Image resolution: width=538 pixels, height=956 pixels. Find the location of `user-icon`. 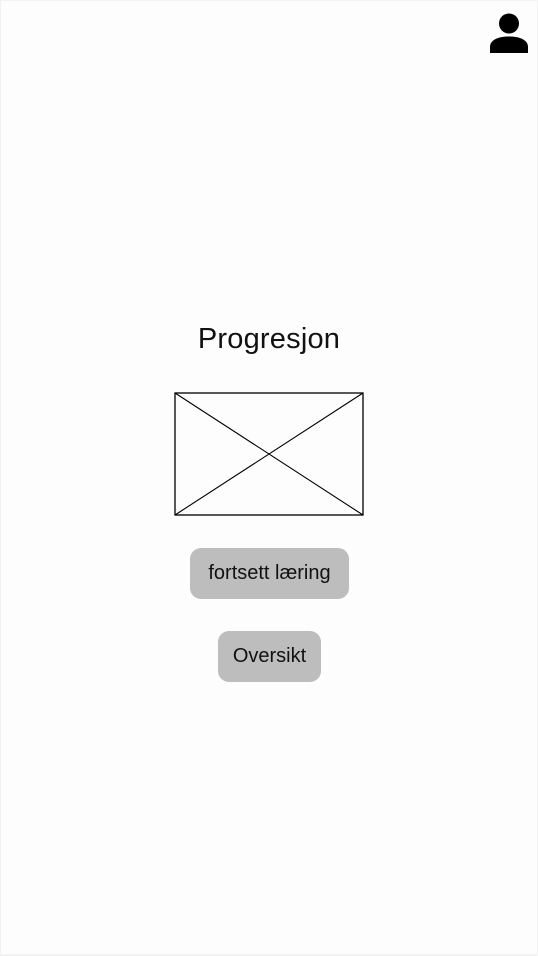

user-icon is located at coordinates (509, 33).